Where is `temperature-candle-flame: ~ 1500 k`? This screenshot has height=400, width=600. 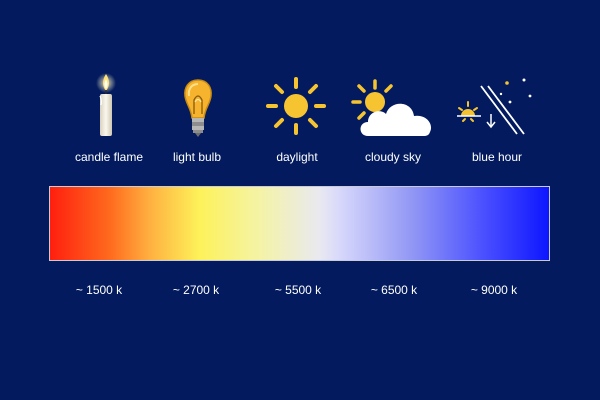
temperature-candle-flame: ~ 1500 k is located at coordinates (99, 290).